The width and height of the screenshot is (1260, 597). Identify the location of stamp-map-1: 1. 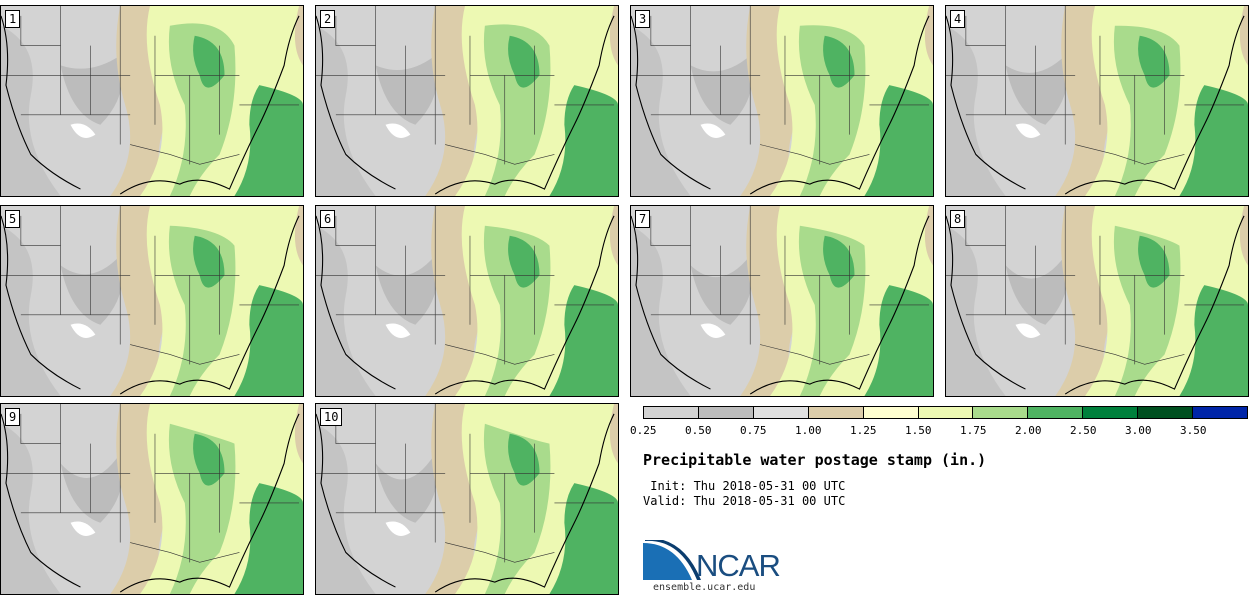
(152, 101).